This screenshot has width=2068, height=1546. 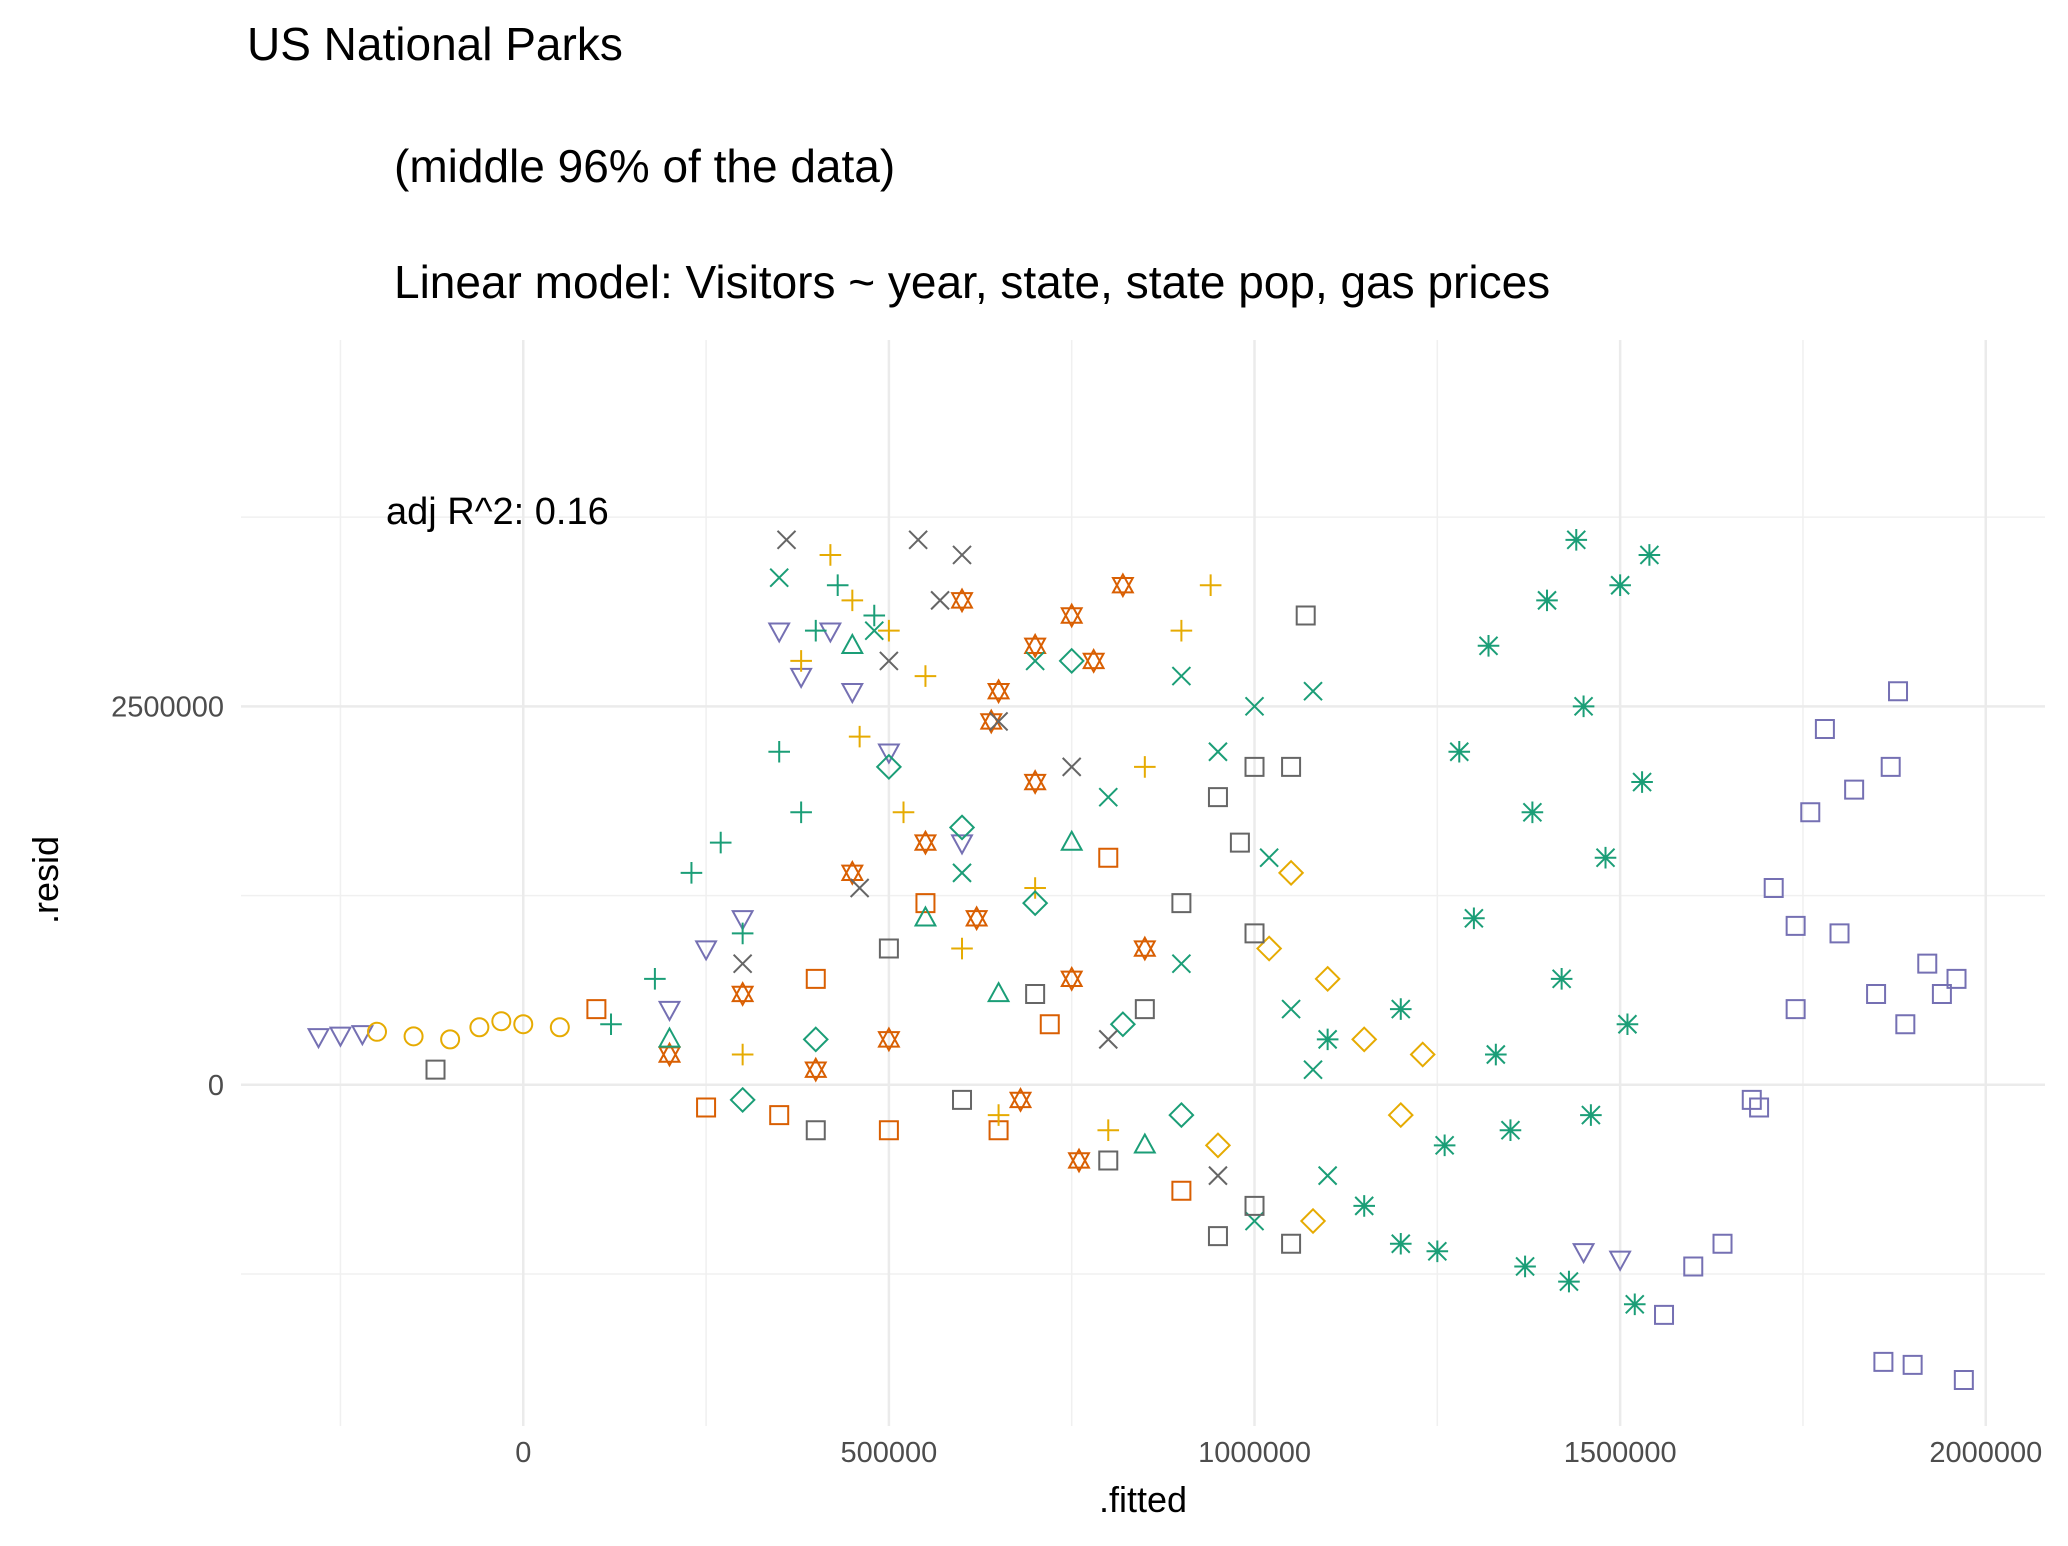 I want to click on y-tick-label: 2500000, so click(x=167, y=707).